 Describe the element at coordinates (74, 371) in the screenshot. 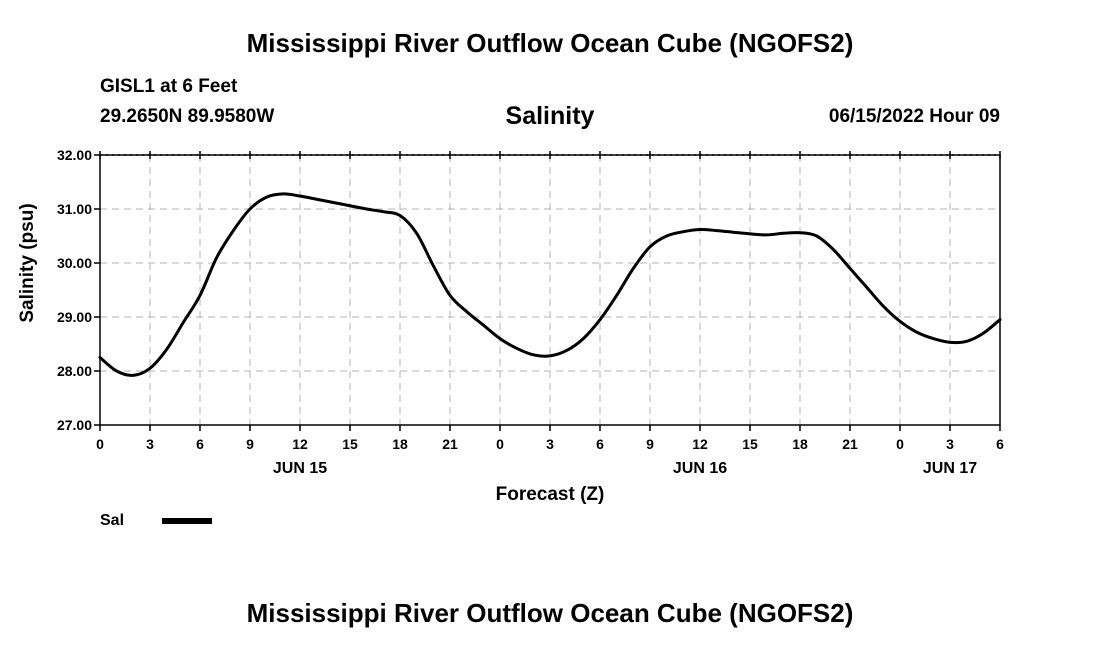

I see `y-tick-label: 28.00` at that location.